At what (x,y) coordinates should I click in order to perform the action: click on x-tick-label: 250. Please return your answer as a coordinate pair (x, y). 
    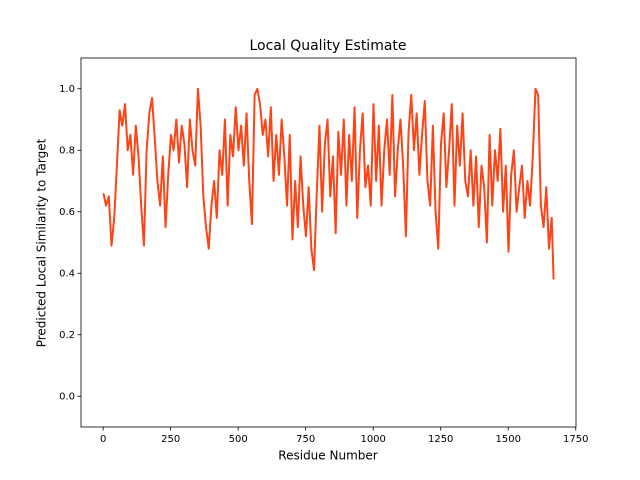
    Looking at the image, I should click on (170, 439).